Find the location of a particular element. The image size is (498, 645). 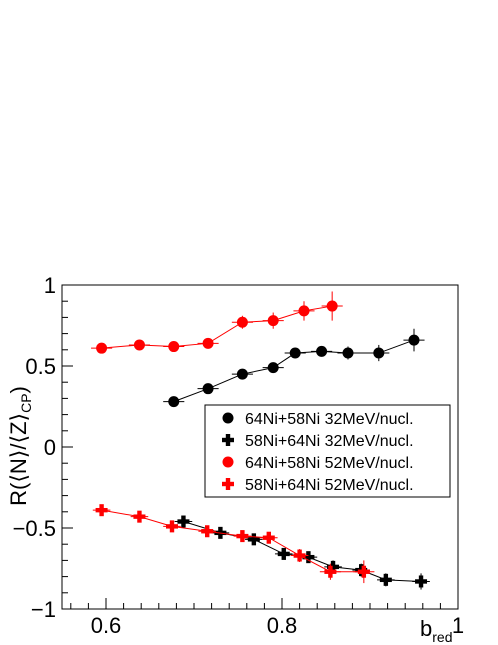

legend-entry-1: 64Ni+58Ni 32MeV/nucl. is located at coordinates (318, 419).